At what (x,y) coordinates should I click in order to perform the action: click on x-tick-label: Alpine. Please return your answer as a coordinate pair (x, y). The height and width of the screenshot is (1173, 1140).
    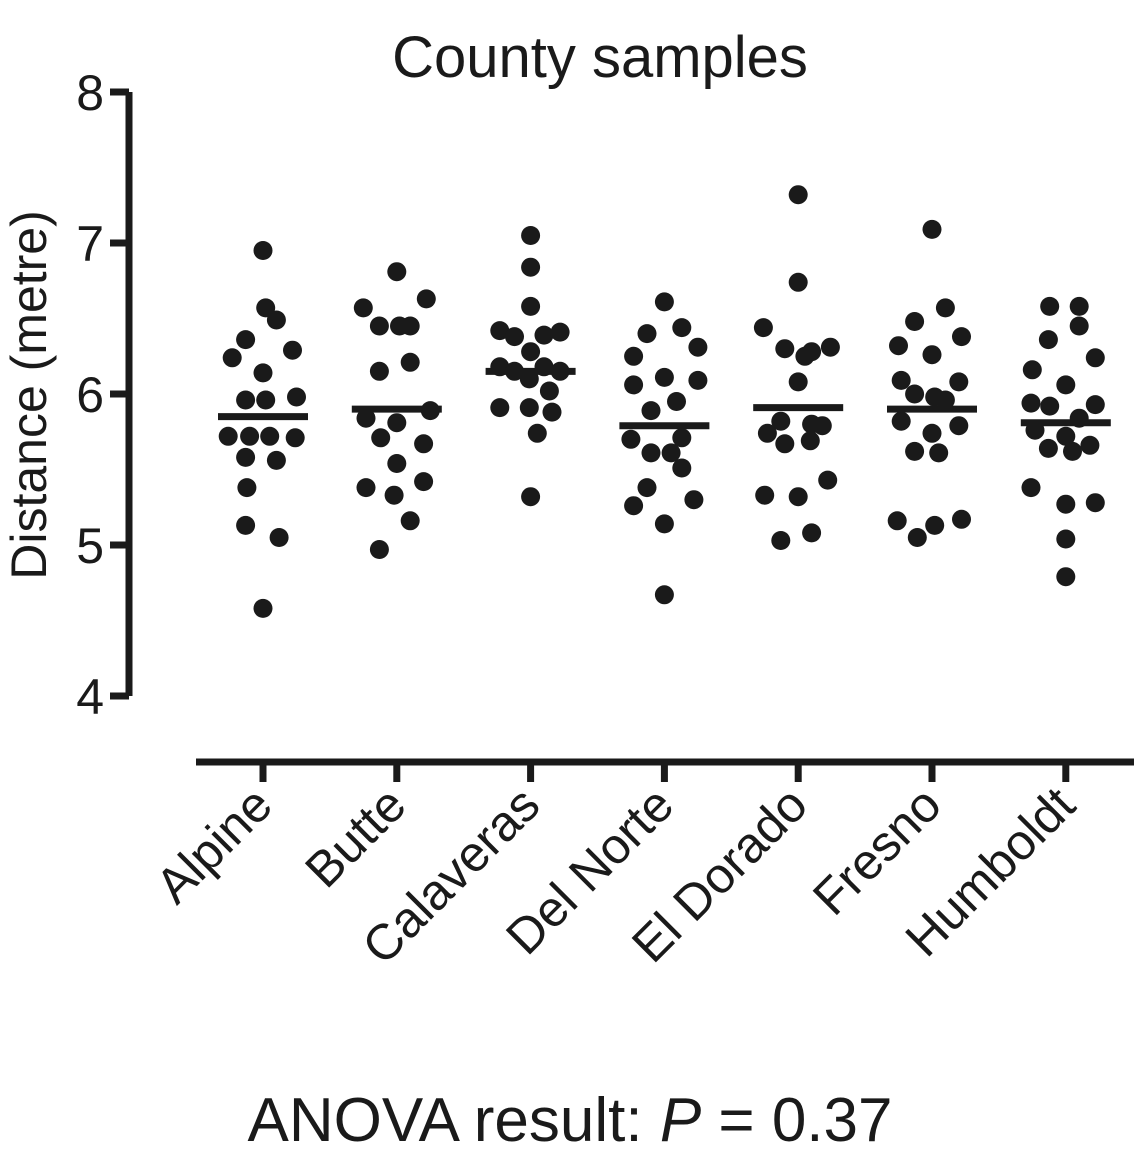
    Looking at the image, I should click on (214, 845).